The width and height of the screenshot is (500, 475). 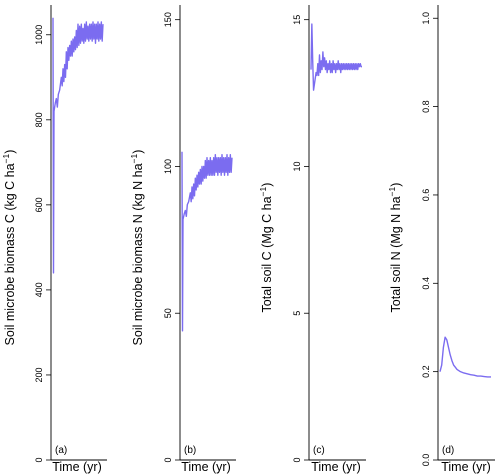 What do you see at coordinates (297, 20) in the screenshot?
I see `y-tick-label: 15` at bounding box center [297, 20].